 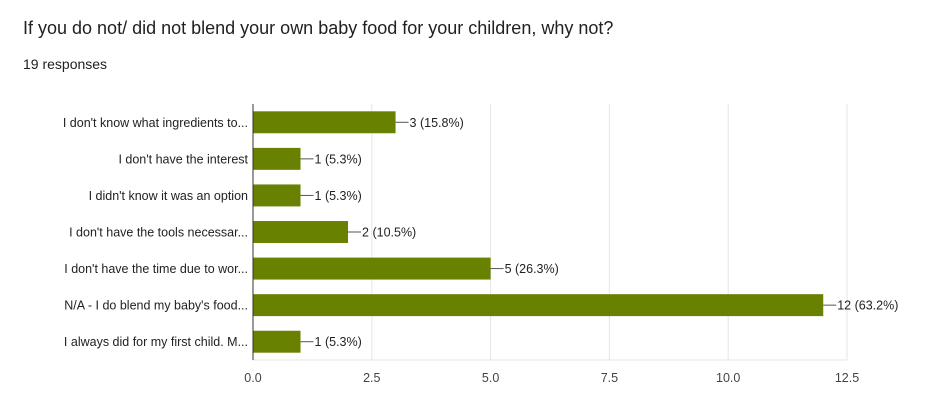 What do you see at coordinates (168, 196) in the screenshot?
I see `category-label: I didn't know it was an option` at bounding box center [168, 196].